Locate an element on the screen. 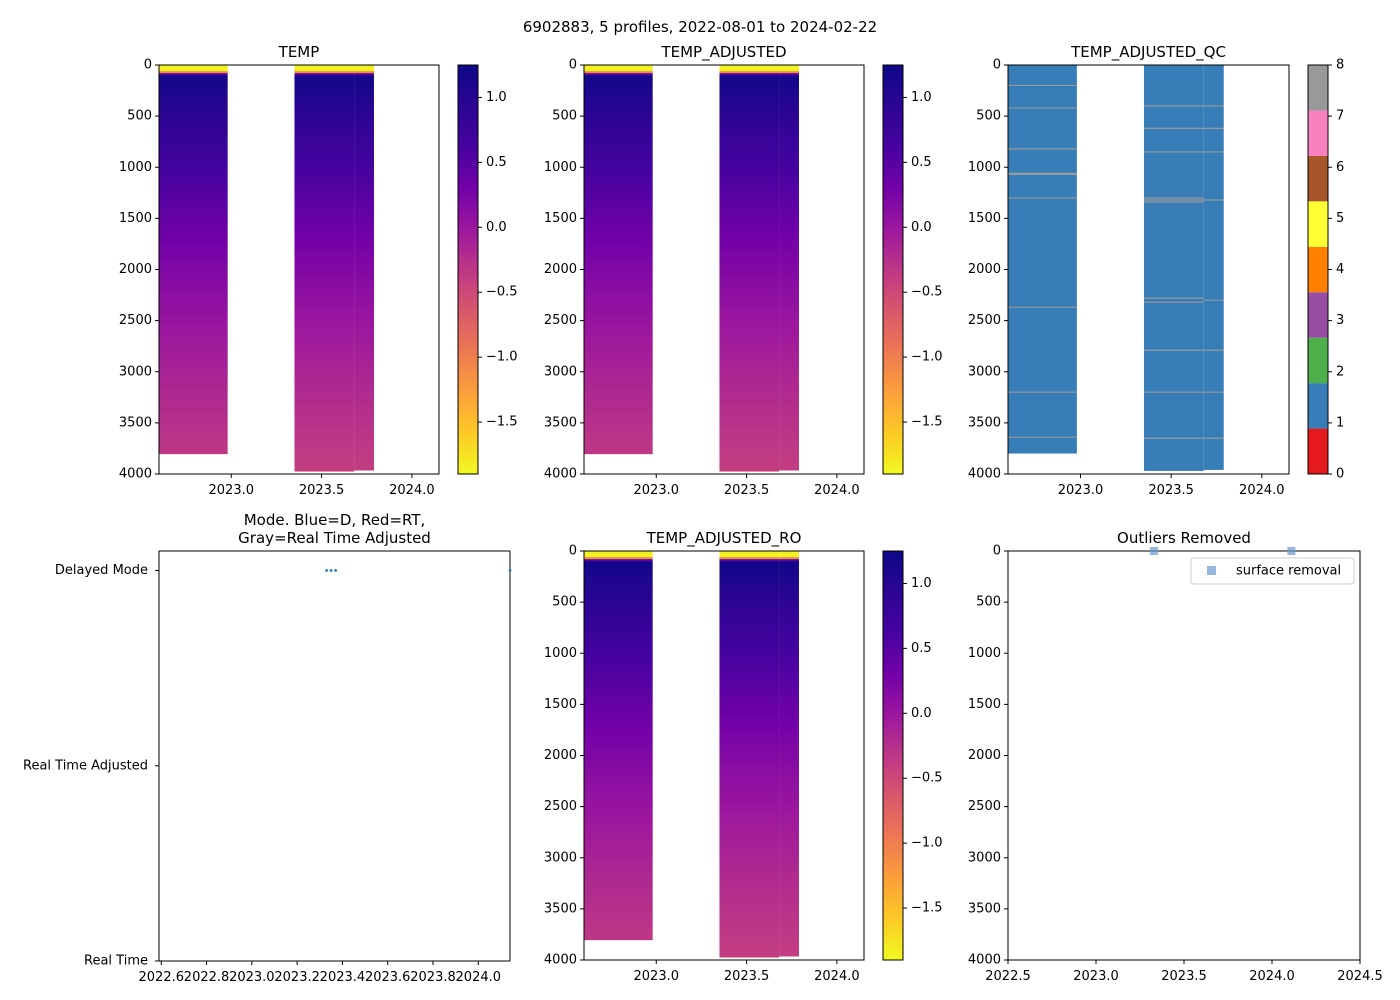  y-tick-label: 500 is located at coordinates (988, 602).